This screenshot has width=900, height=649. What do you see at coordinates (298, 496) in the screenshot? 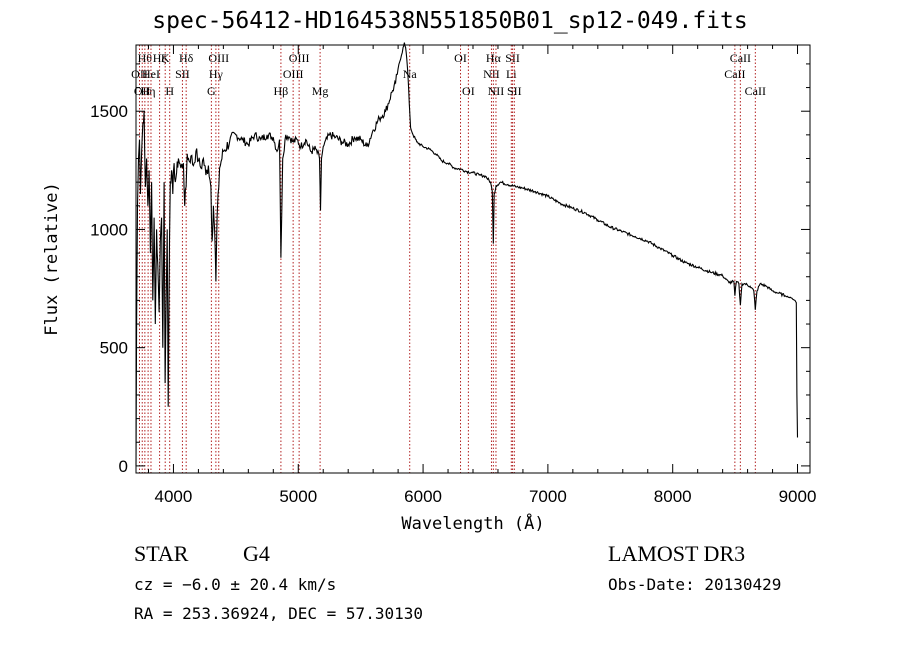
I see `x-tick-label: 5000` at bounding box center [298, 496].